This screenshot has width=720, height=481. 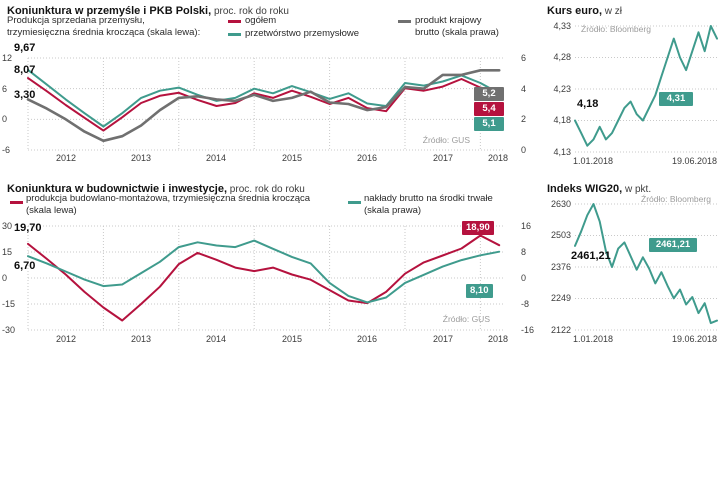 I want to click on legend-label-naklady-line2: (skala prawa), so click(x=393, y=210).